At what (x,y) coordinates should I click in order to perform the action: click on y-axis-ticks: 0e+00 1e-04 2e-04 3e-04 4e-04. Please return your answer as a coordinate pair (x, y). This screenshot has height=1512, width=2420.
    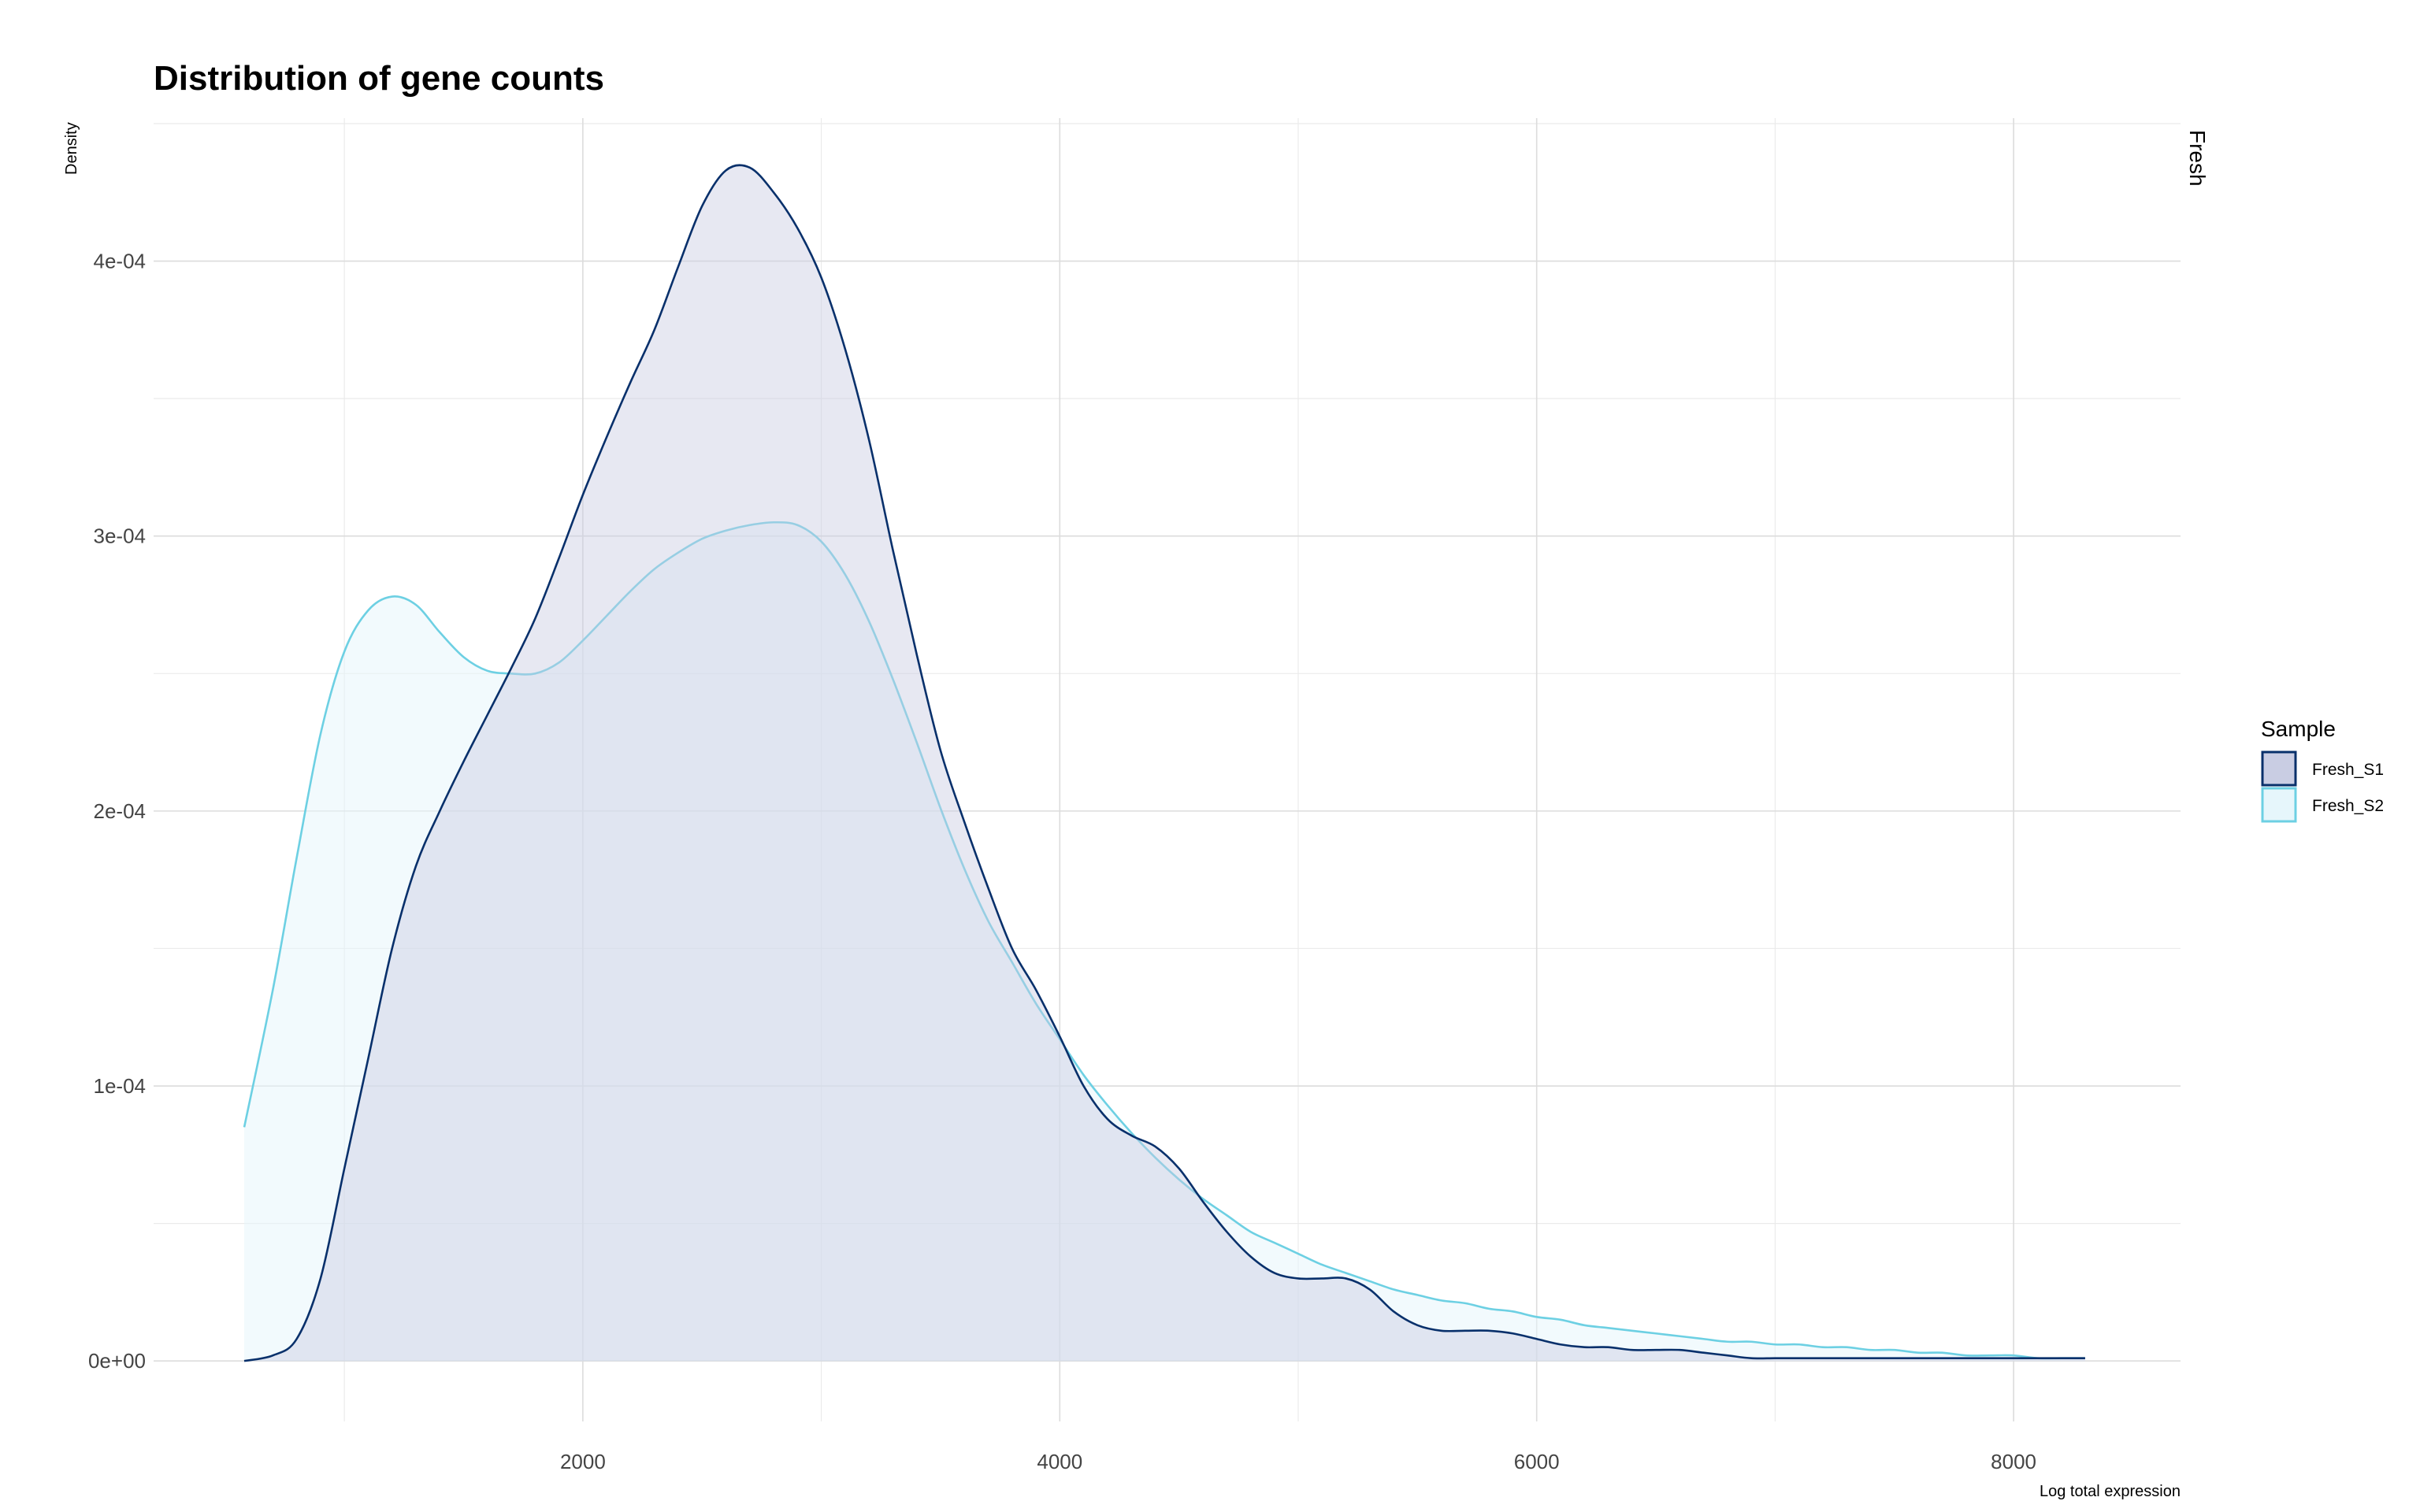
    Looking at the image, I should click on (117, 811).